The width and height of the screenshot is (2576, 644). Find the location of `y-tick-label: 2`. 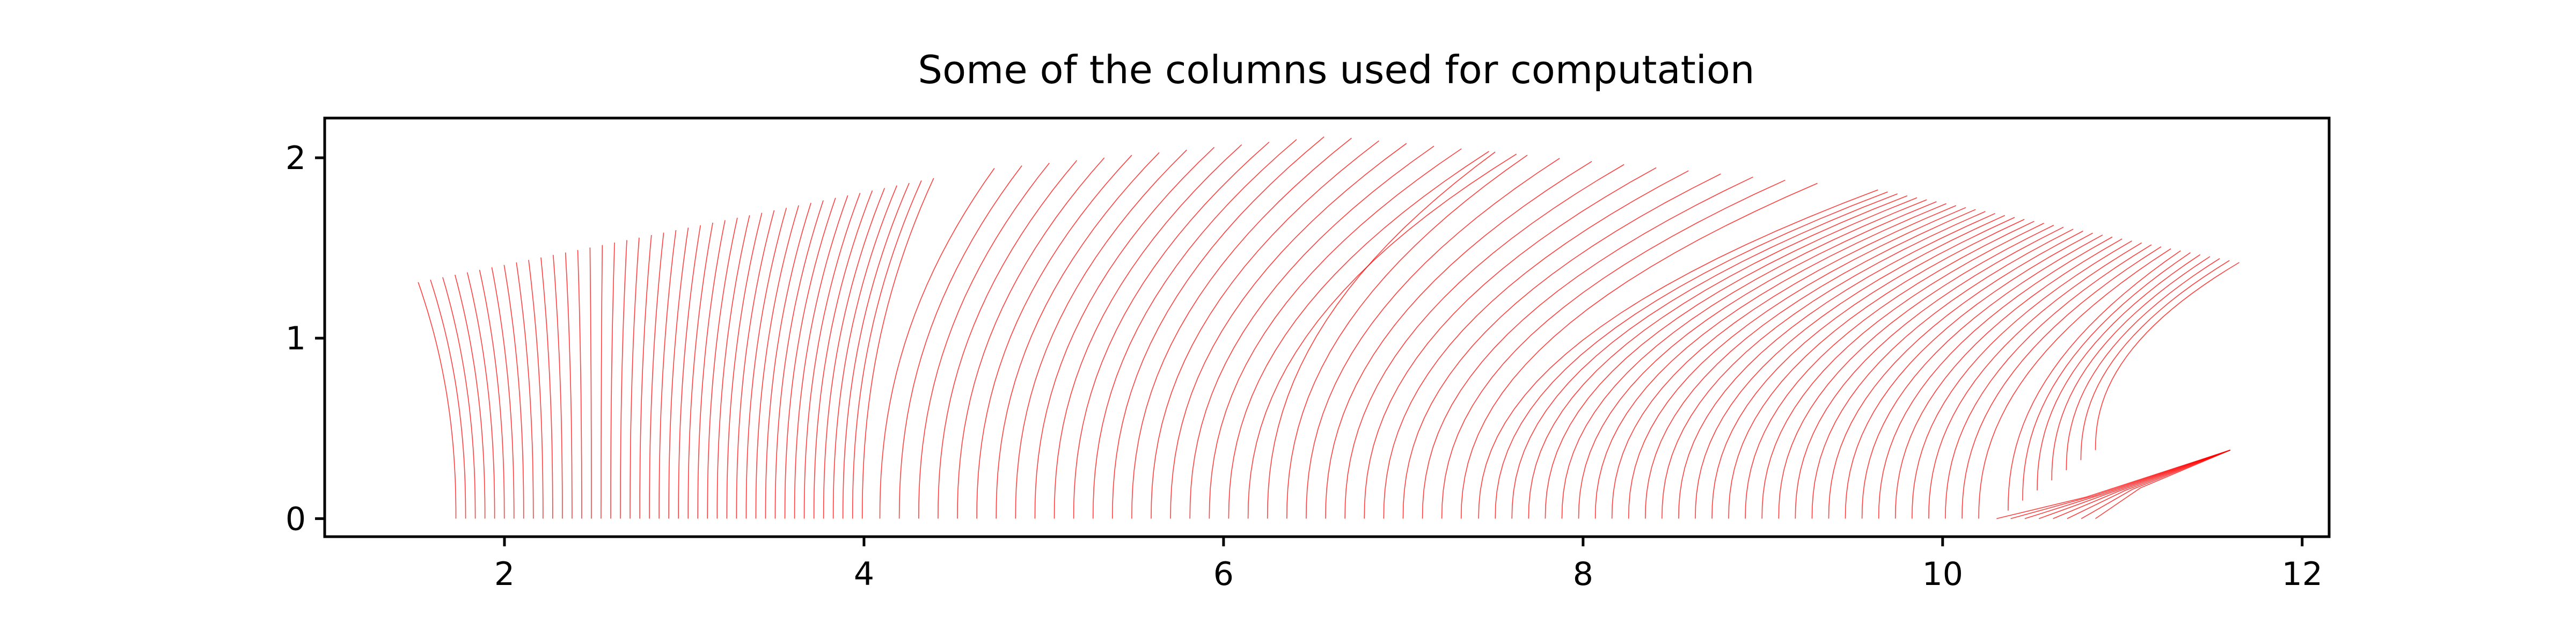

y-tick-label: 2 is located at coordinates (296, 158).